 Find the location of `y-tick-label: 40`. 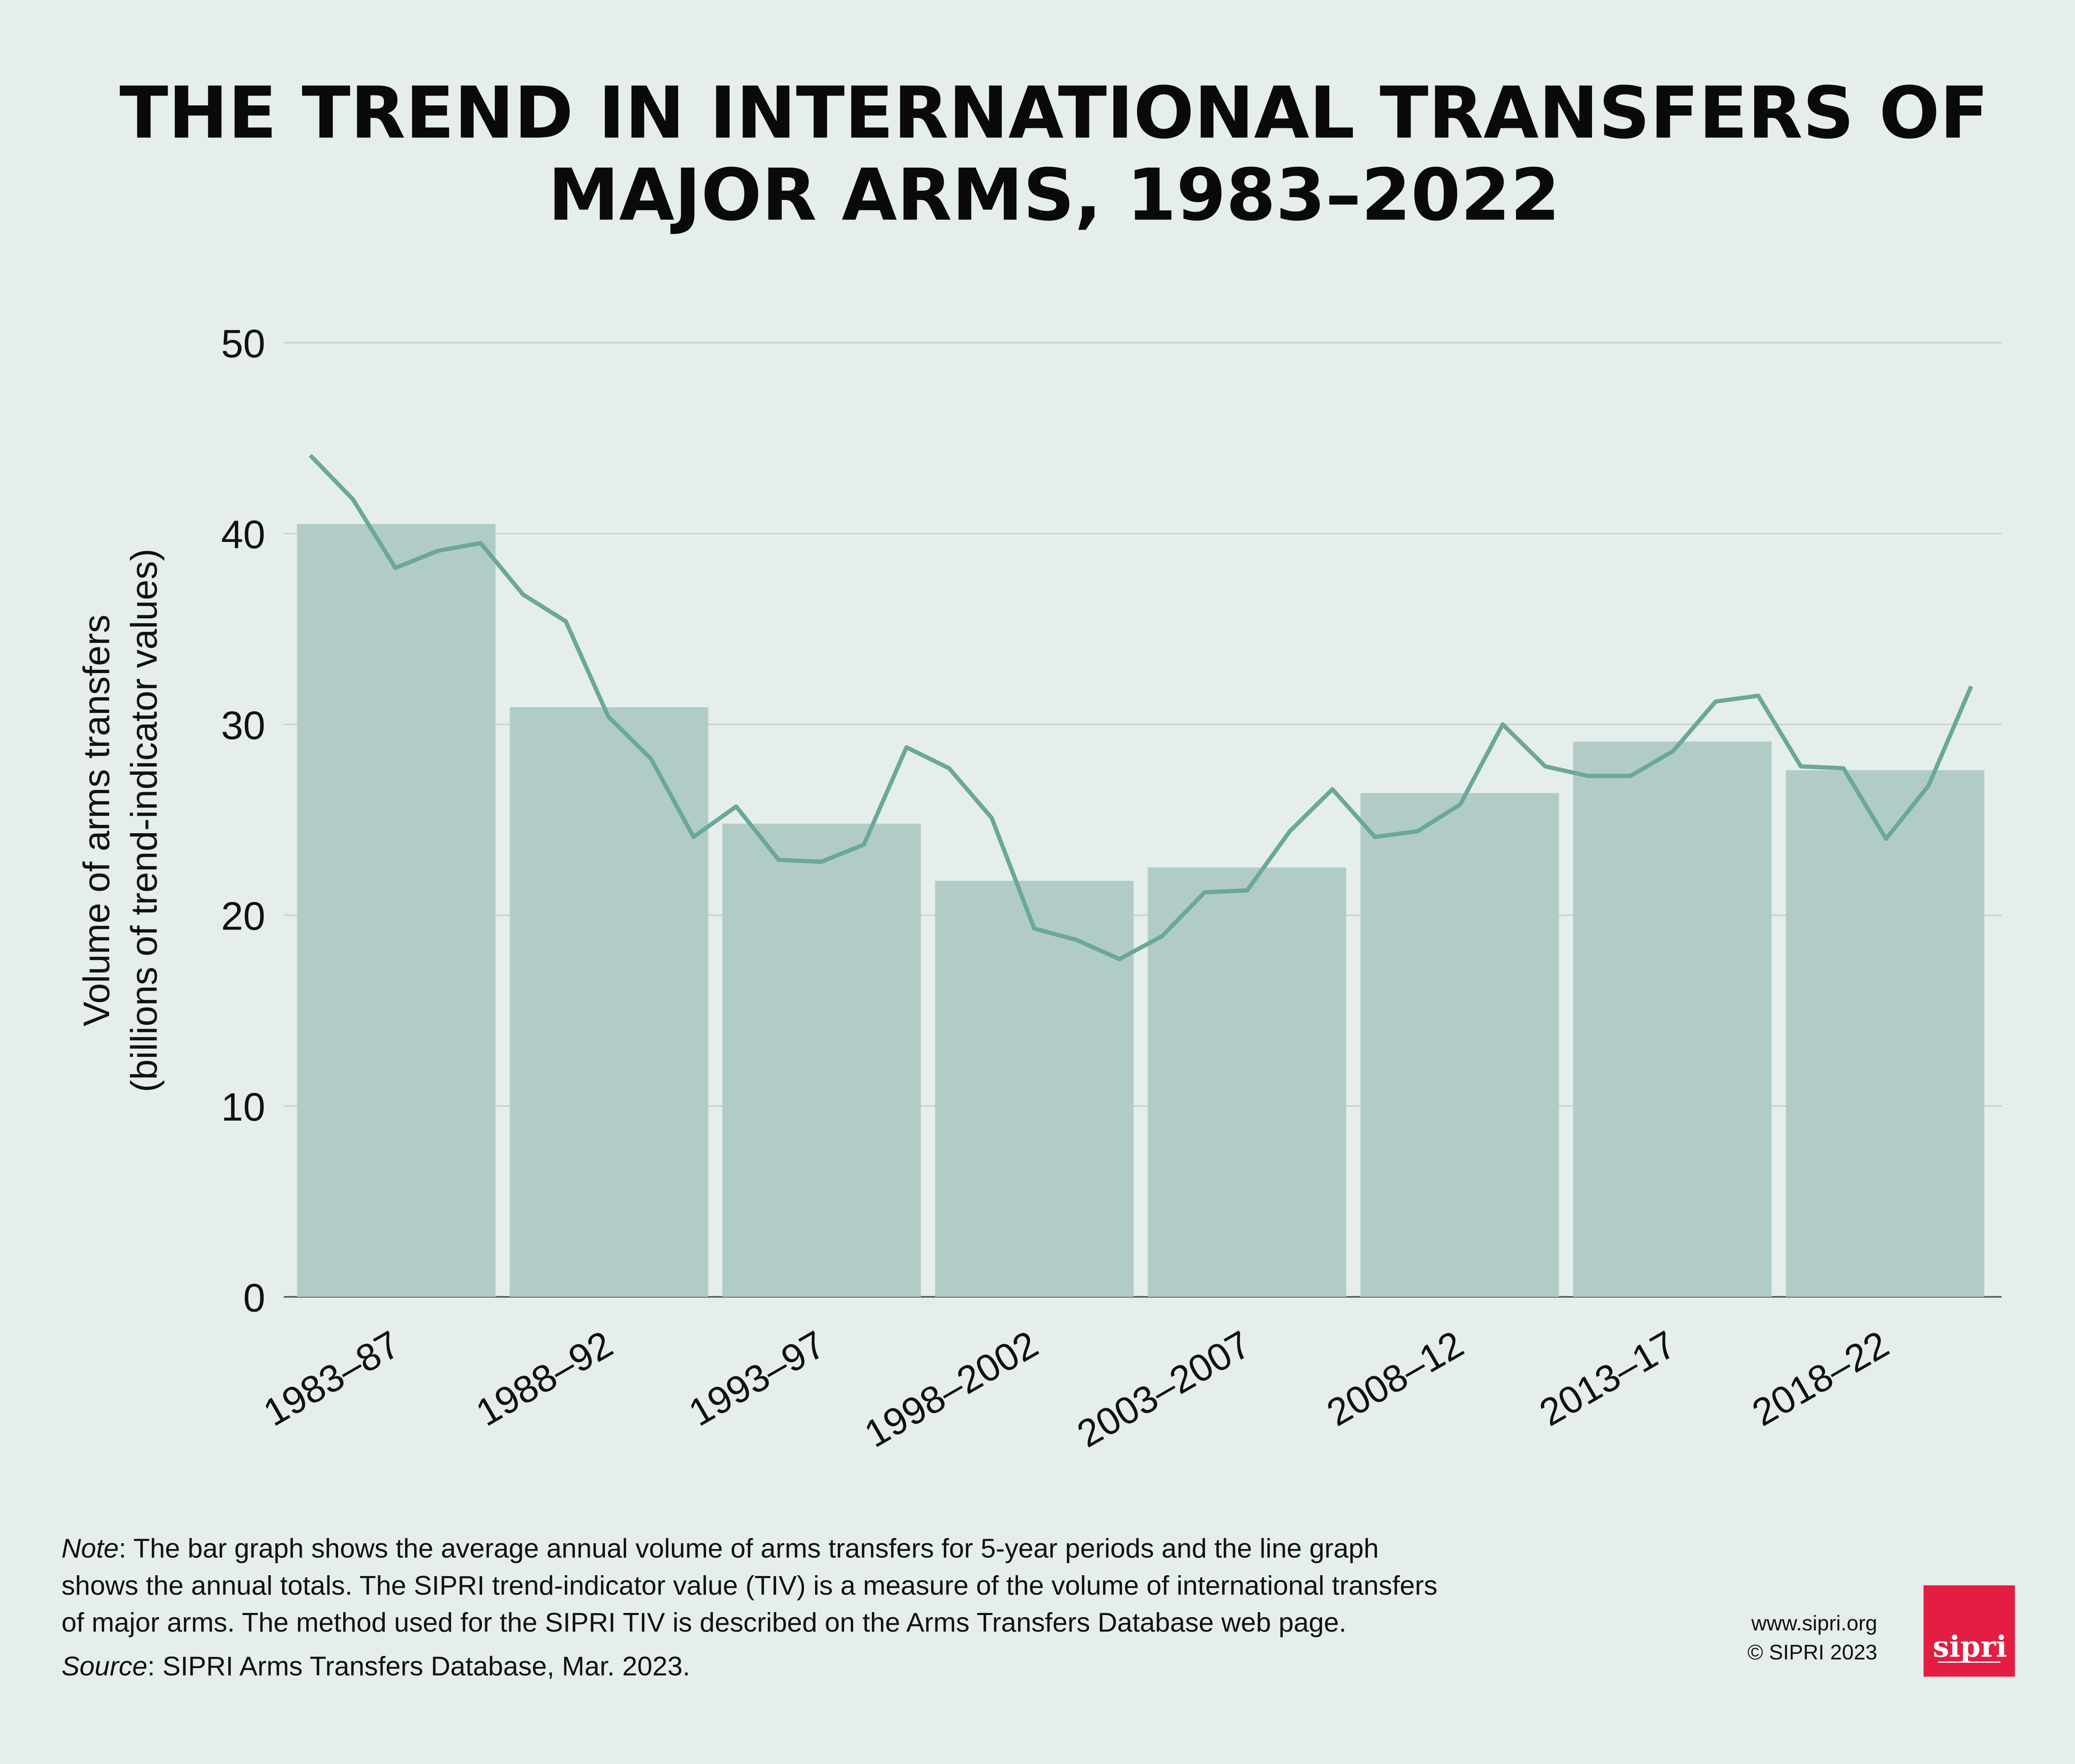

y-tick-label: 40 is located at coordinates (243, 534).